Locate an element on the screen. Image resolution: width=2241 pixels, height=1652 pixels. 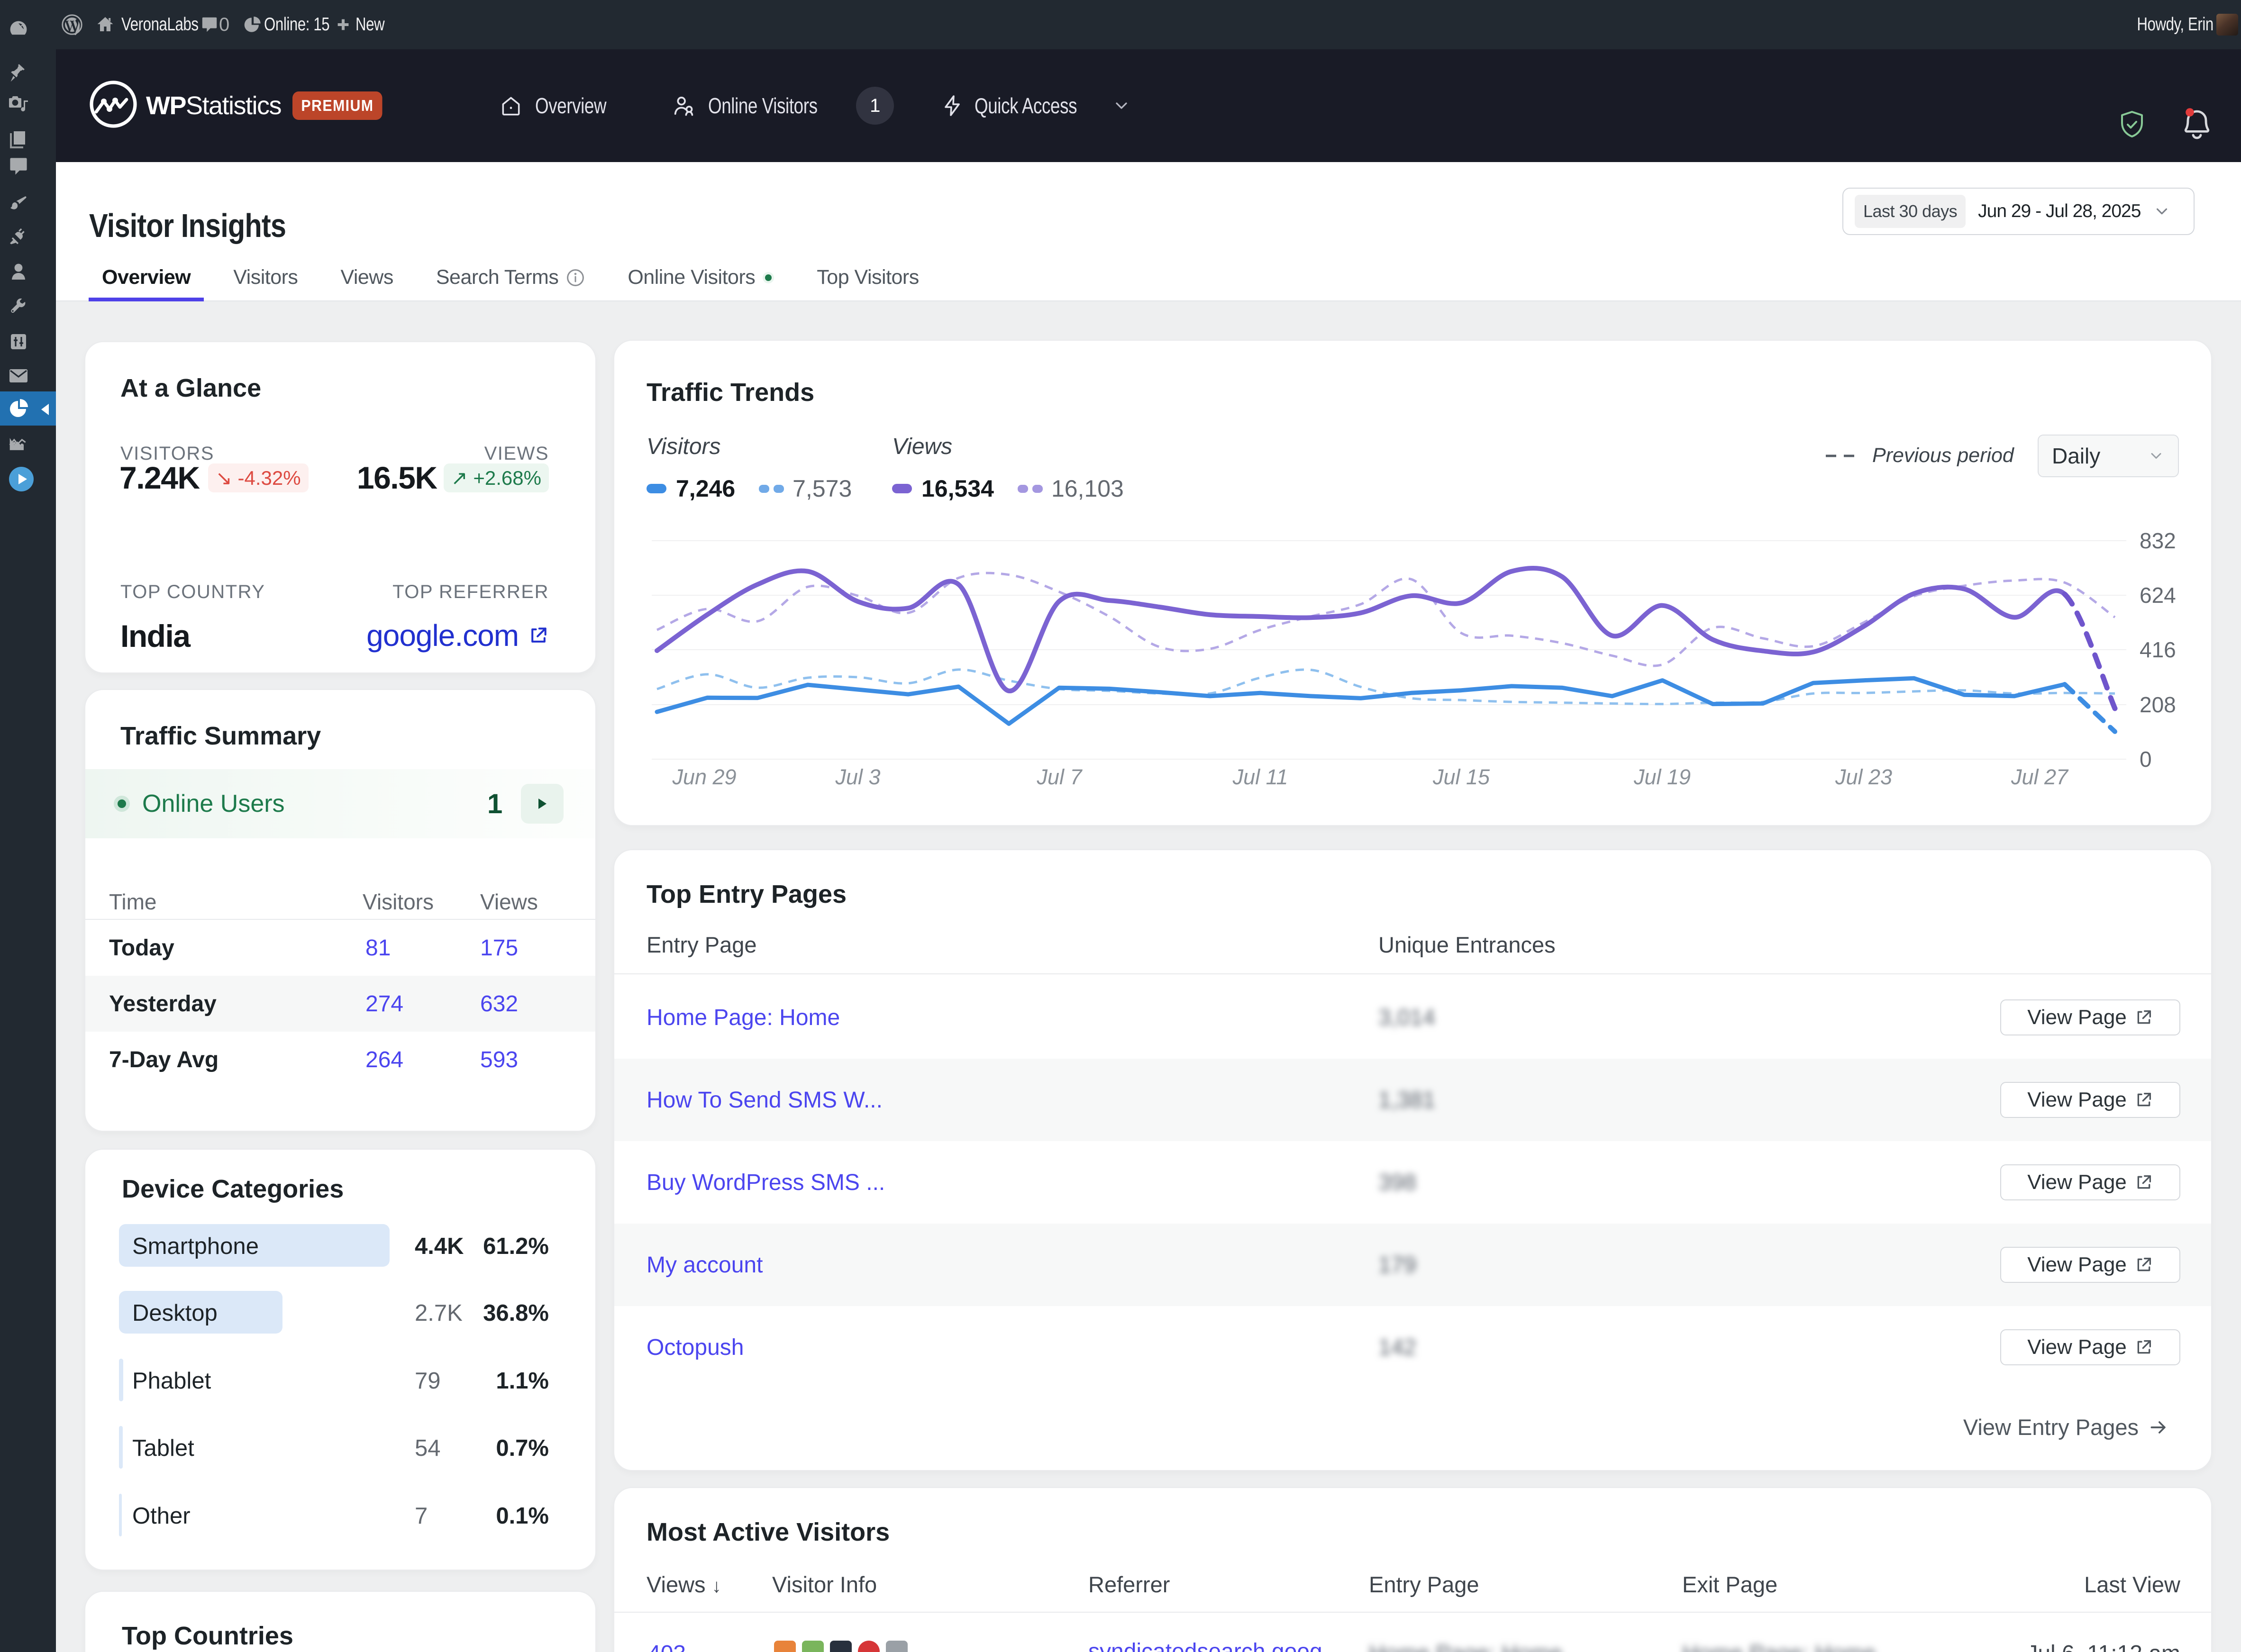
svg-text: 0 is located at coordinates (2146, 759).